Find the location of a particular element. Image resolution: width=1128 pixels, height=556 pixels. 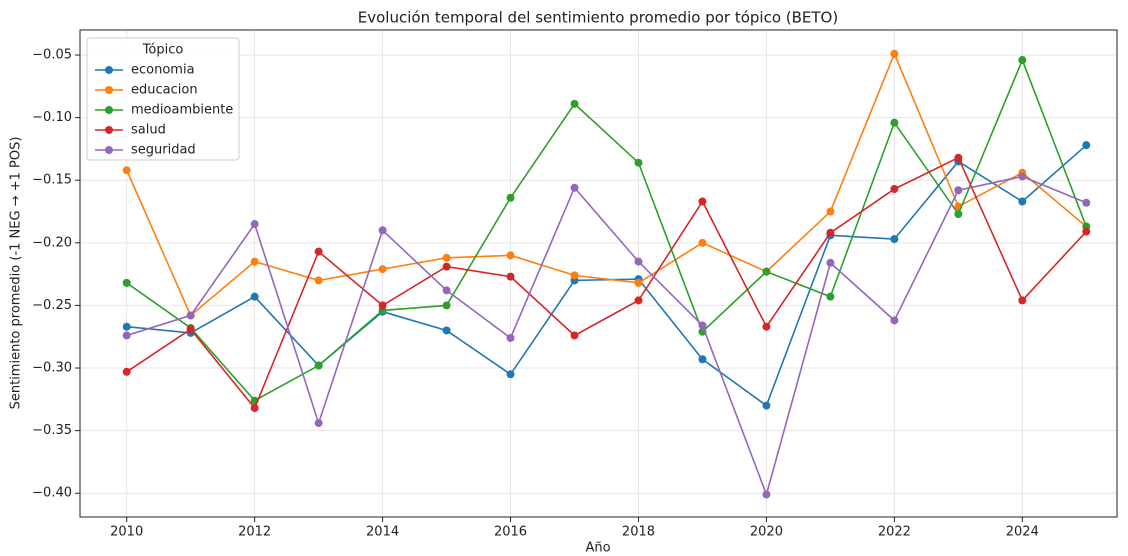

x-tick-label: 2024 is located at coordinates (1022, 532).